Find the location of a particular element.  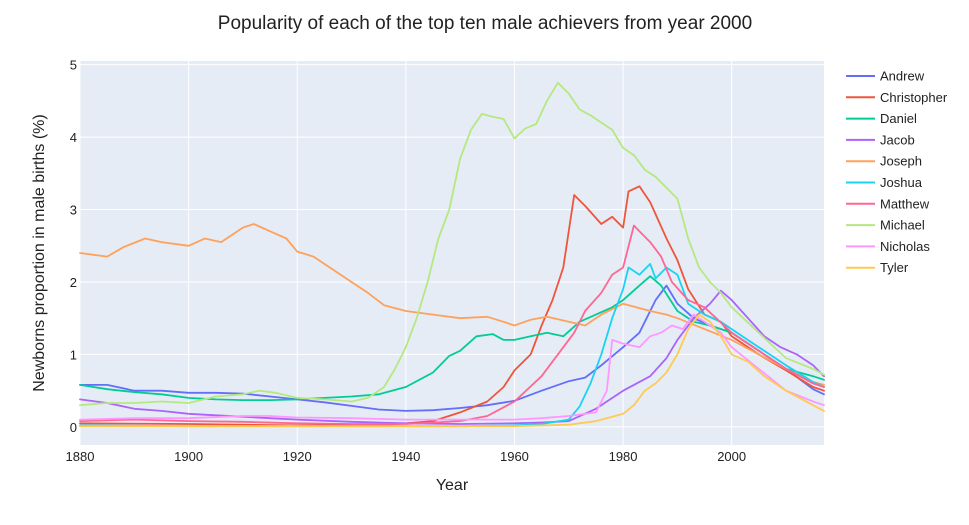

legend-item-daniel: Daniel is located at coordinates (881, 118).